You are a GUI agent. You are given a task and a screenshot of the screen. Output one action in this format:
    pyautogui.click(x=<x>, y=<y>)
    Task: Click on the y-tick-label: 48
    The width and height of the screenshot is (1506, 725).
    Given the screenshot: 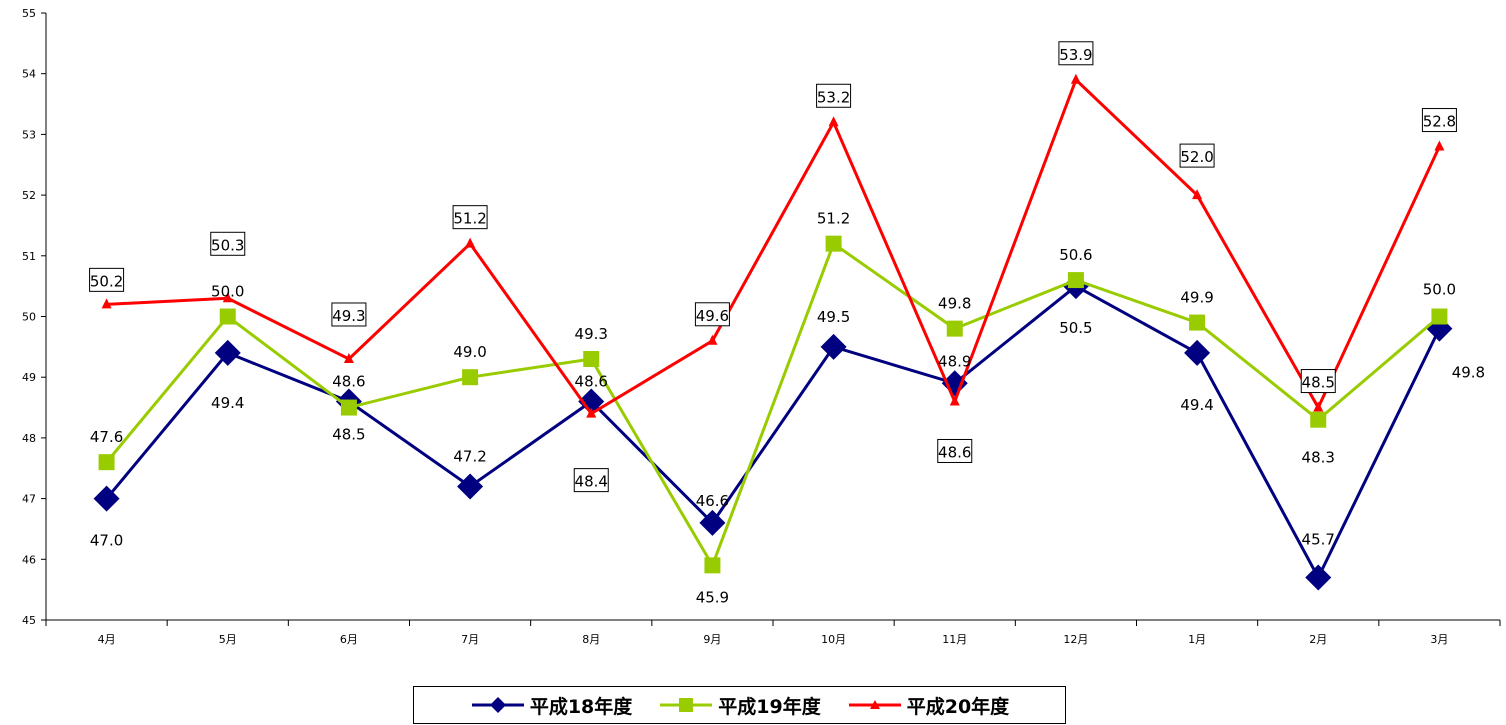 What is the action you would take?
    pyautogui.click(x=29, y=438)
    